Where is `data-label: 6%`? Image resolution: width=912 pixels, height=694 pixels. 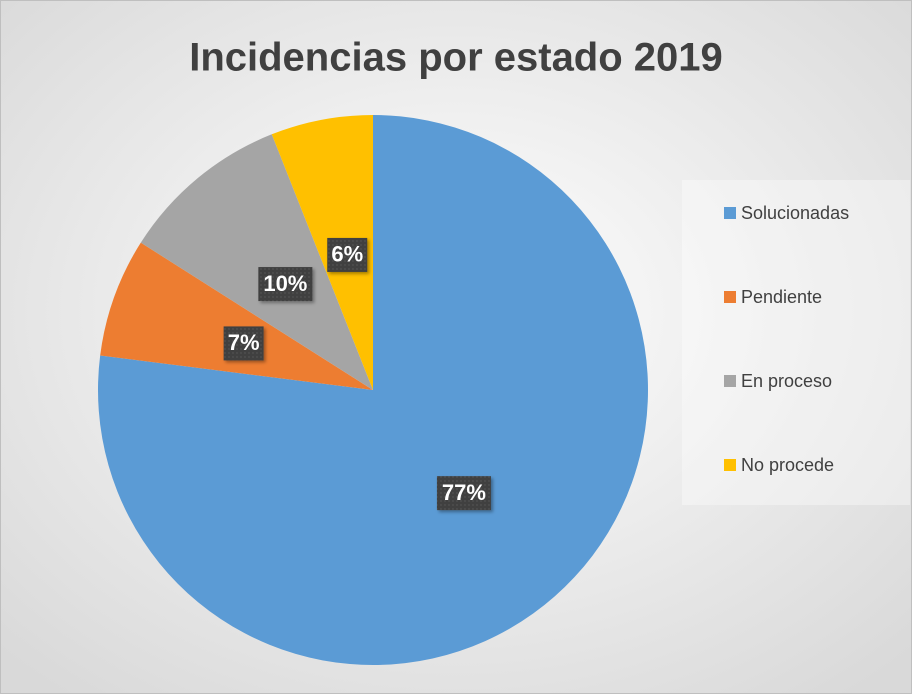
data-label: 6% is located at coordinates (347, 254).